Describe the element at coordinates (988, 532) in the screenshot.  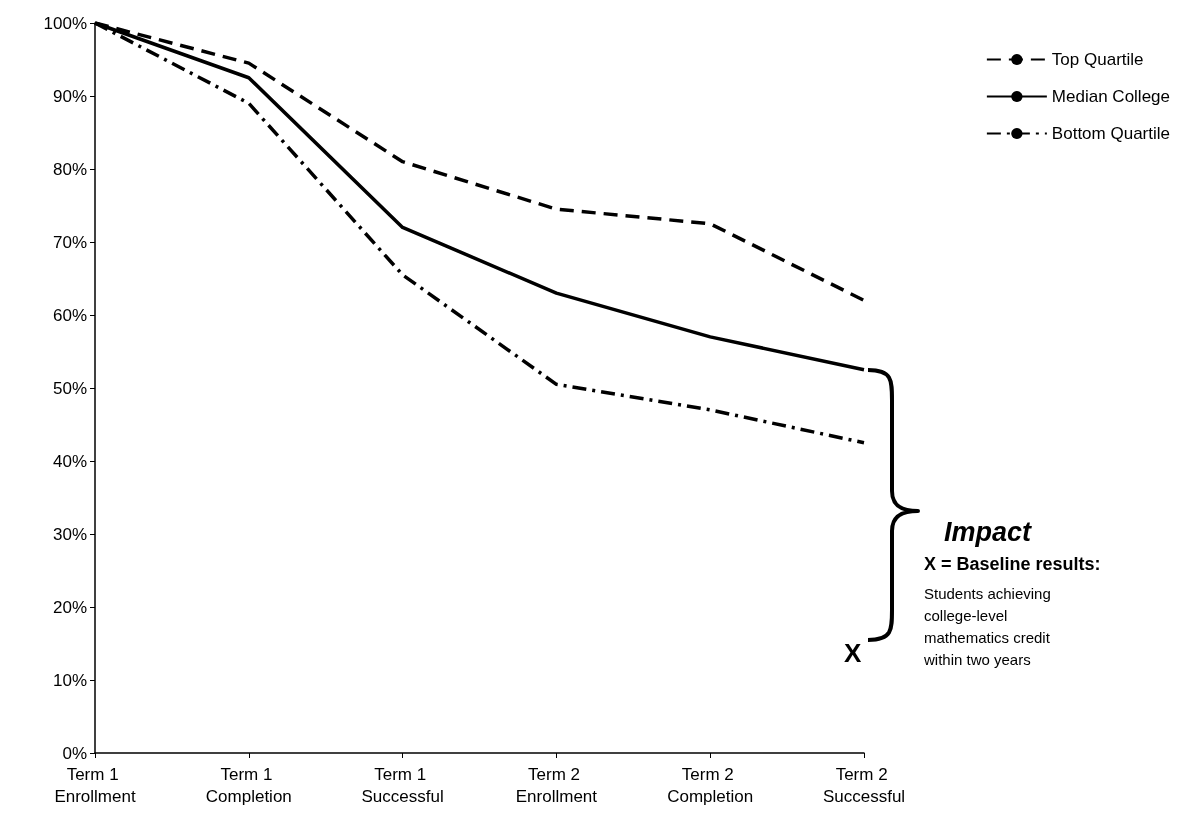
I see `text: Impact` at that location.